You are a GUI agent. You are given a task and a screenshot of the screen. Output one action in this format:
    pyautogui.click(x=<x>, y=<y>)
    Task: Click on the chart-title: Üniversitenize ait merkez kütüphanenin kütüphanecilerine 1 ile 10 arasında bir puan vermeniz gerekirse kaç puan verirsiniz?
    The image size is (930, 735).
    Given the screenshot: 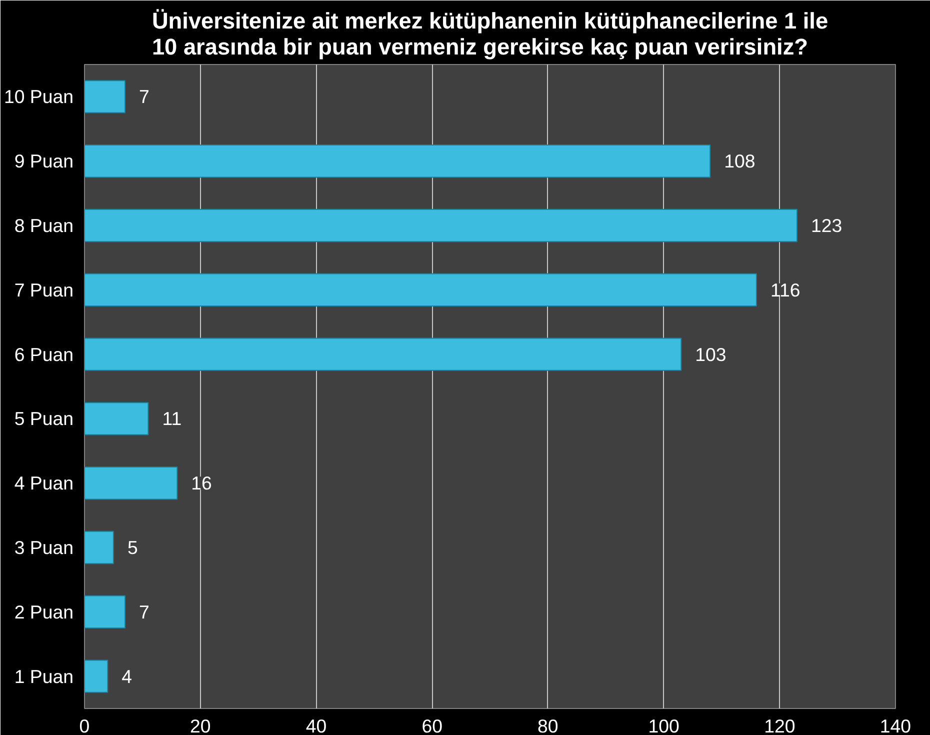 What is the action you would take?
    pyautogui.click(x=490, y=34)
    